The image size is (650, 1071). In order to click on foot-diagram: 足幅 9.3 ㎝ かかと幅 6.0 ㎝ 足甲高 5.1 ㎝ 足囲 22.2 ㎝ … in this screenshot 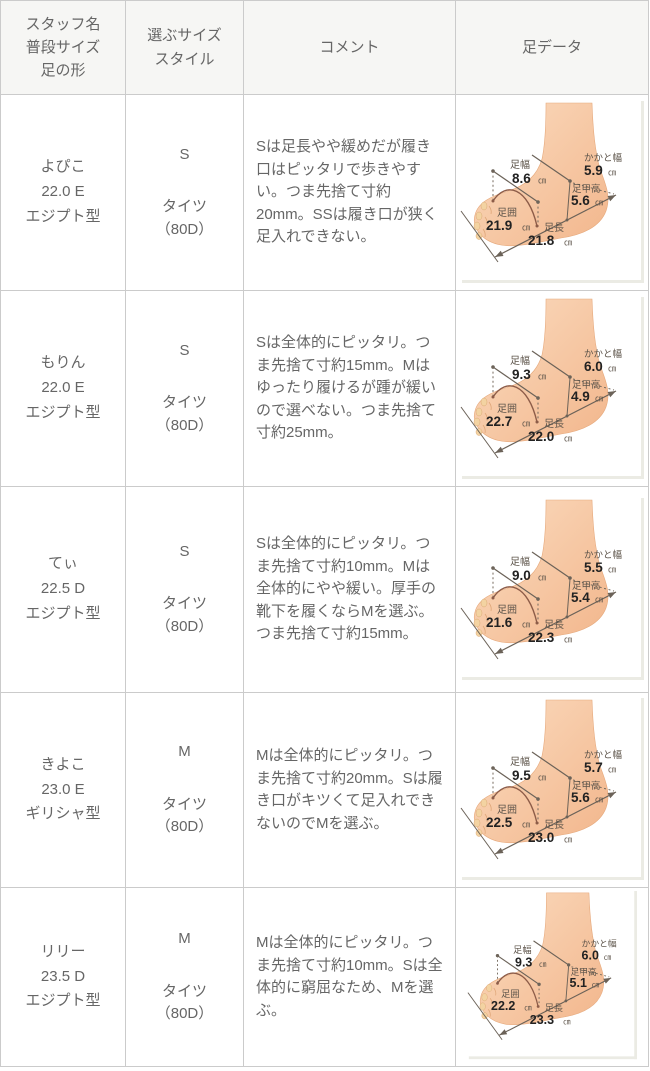, I will do `click(552, 974)`.